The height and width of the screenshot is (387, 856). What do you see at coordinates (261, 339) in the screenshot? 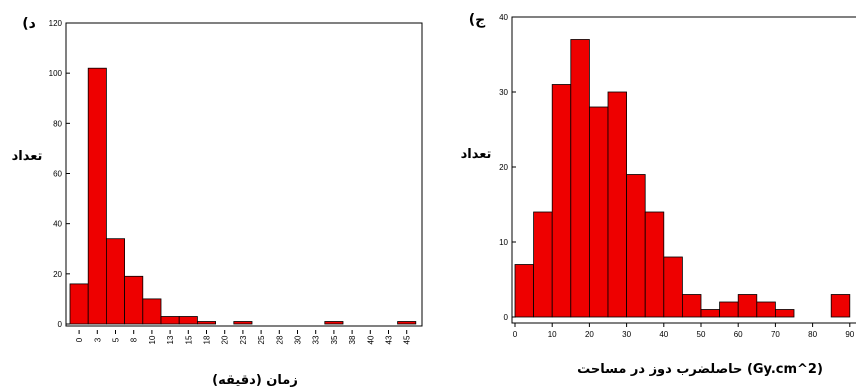
I see `x-tick-label-left-10: 25` at bounding box center [261, 339].